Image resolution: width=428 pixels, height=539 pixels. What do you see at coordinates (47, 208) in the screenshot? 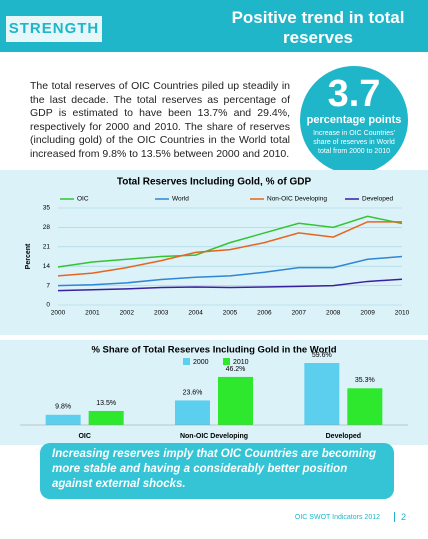
I see `y-tick-label: 35` at bounding box center [47, 208].